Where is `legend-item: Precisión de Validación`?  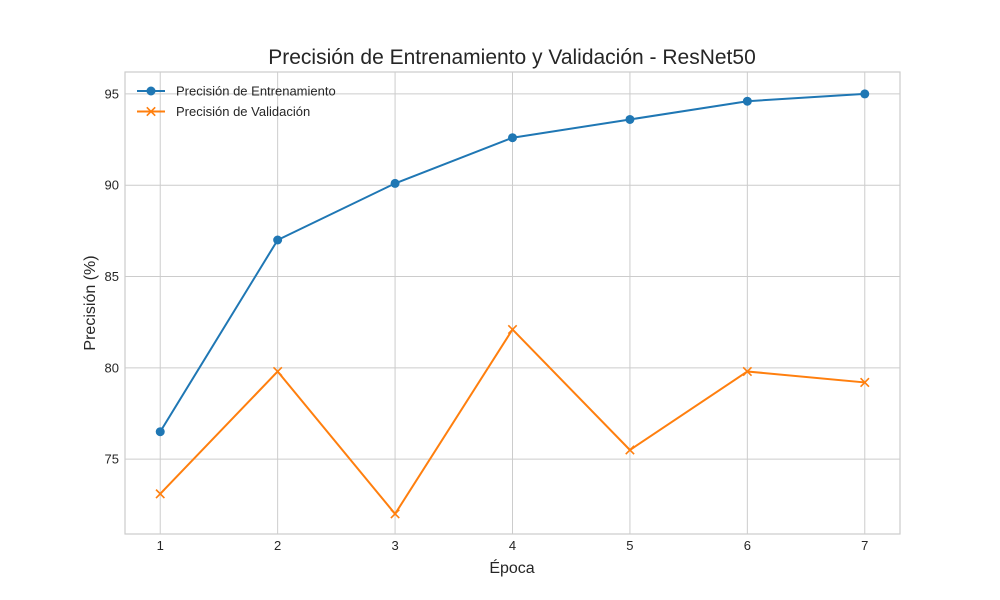 legend-item: Precisión de Validación is located at coordinates (223, 111).